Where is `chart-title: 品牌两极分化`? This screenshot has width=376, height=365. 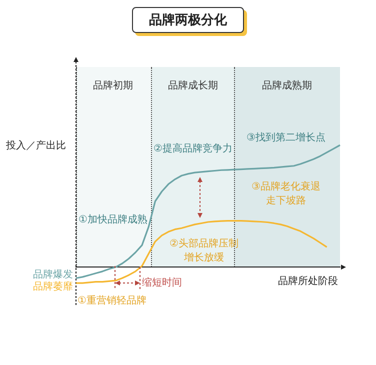 chart-title: 品牌两极分化 is located at coordinates (188, 20).